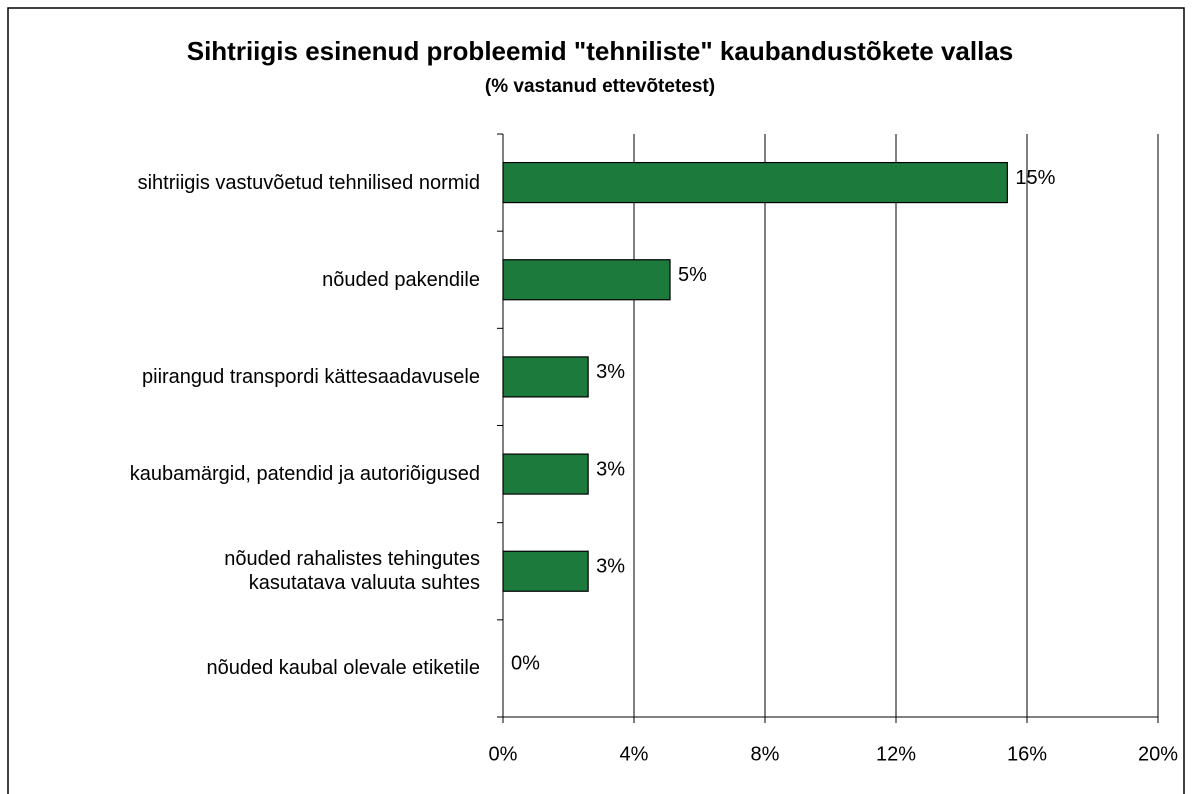 The width and height of the screenshot is (1192, 794). What do you see at coordinates (343, 668) in the screenshot?
I see `y-tick-label: nõuded kaubal olevale etiketile` at bounding box center [343, 668].